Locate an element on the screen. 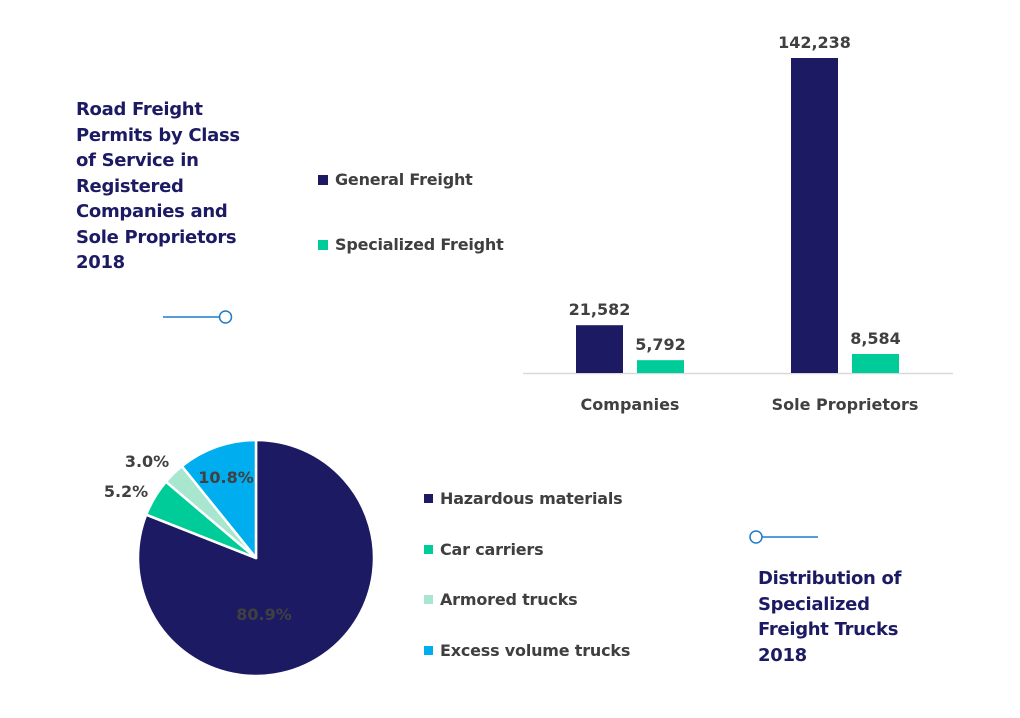  legend-swatch-car is located at coordinates (428, 549).